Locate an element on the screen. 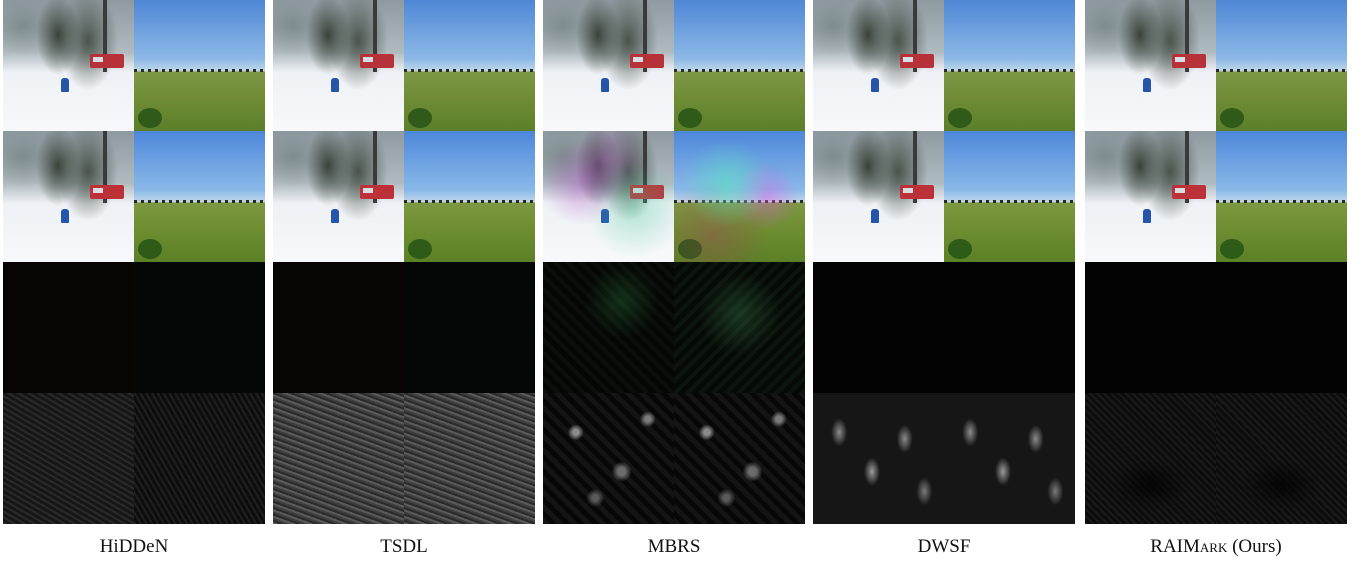 This screenshot has height=569, width=1364. caption-hidden: HiDDeN is located at coordinates (134, 546).